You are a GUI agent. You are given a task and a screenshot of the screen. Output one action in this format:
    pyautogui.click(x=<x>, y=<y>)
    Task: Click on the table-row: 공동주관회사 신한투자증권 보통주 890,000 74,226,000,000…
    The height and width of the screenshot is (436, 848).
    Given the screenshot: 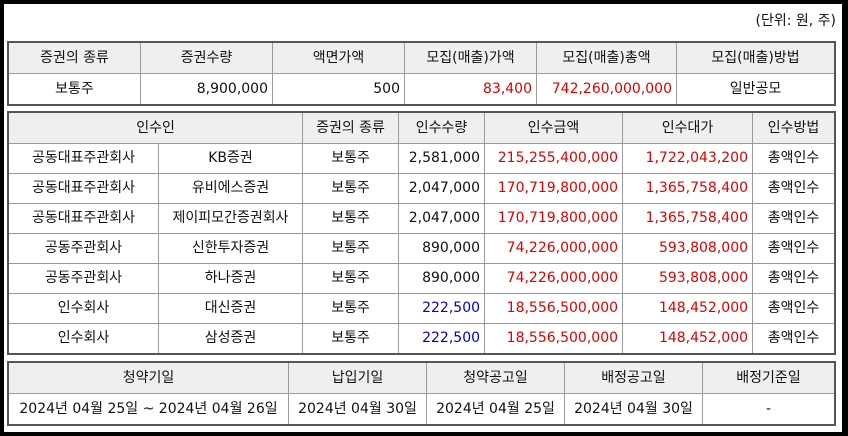 What is the action you would take?
    pyautogui.click(x=422, y=248)
    